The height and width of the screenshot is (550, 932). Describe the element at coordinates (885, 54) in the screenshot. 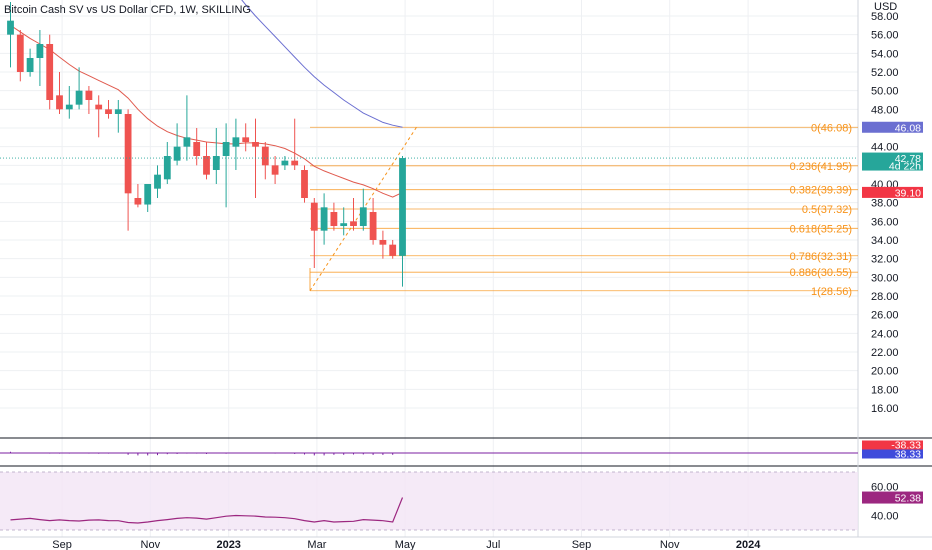

I see `price-tick-label: 54.00` at that location.